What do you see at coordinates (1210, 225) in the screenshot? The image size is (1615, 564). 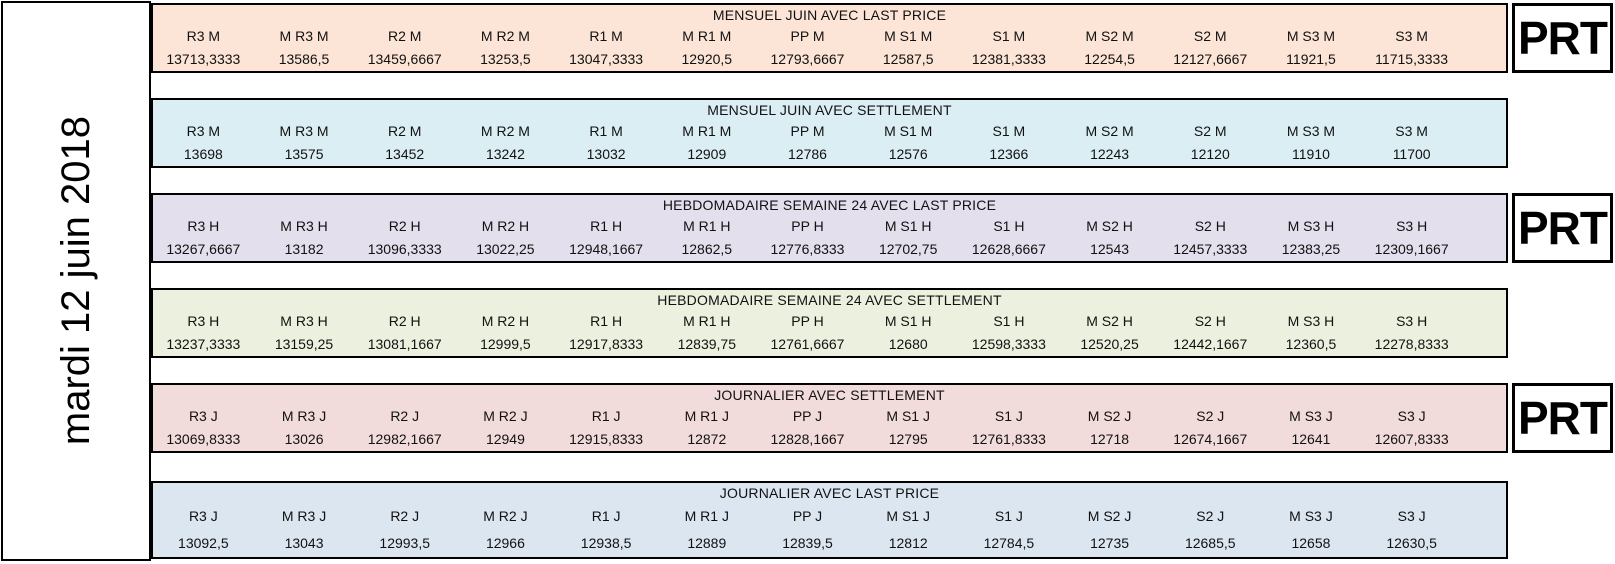 I see `header-cell: S2 H` at bounding box center [1210, 225].